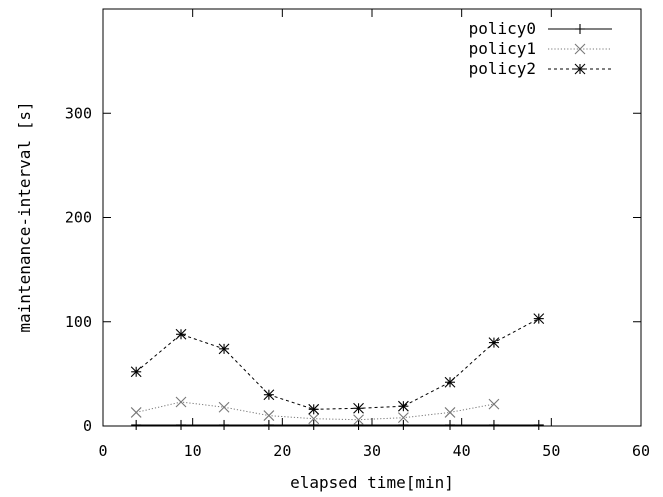 The image size is (663, 497). What do you see at coordinates (282, 451) in the screenshot?
I see `x-tick-label: 20` at bounding box center [282, 451].